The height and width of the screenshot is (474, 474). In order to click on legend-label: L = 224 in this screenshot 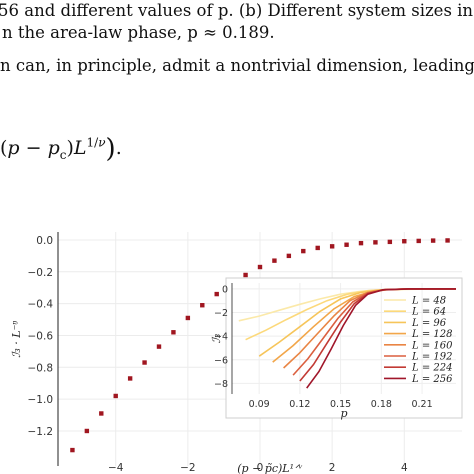, I will do `click(431, 368)`.